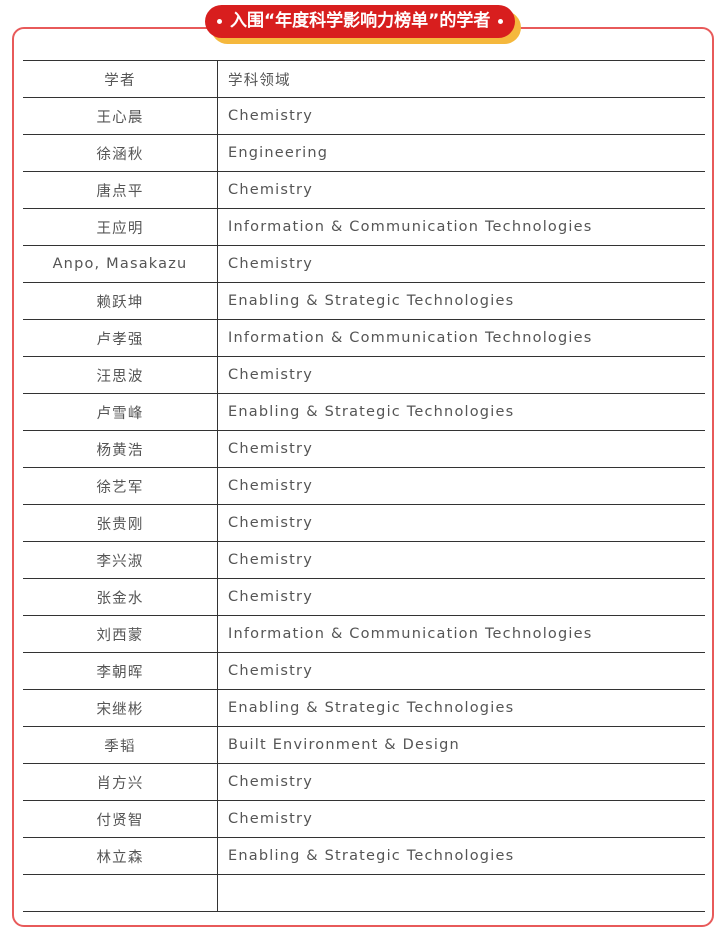 The width and height of the screenshot is (723, 927). I want to click on table-row: 宋继彬 Enabling & Strategic Technologies, so click(364, 708).